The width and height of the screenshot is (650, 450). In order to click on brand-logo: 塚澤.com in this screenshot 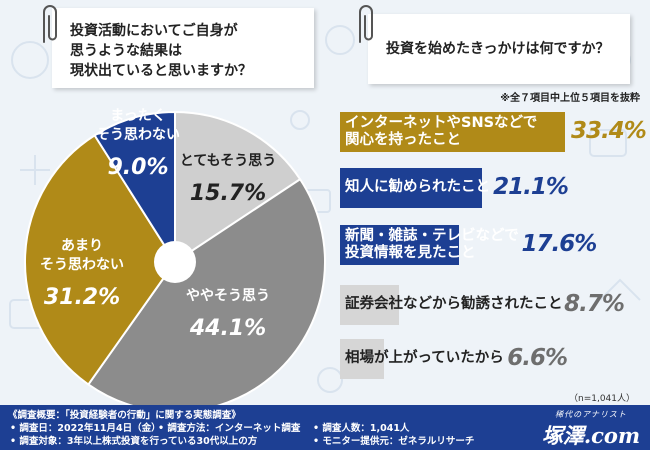, I will do `click(591, 435)`.